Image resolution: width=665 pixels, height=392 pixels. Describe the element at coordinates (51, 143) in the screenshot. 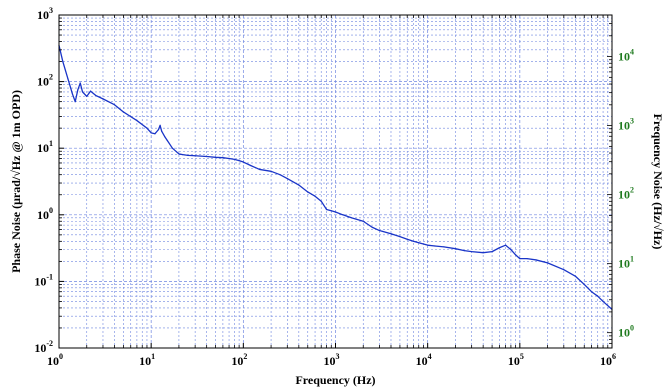

I see `y-tick-exponent: 1` at that location.